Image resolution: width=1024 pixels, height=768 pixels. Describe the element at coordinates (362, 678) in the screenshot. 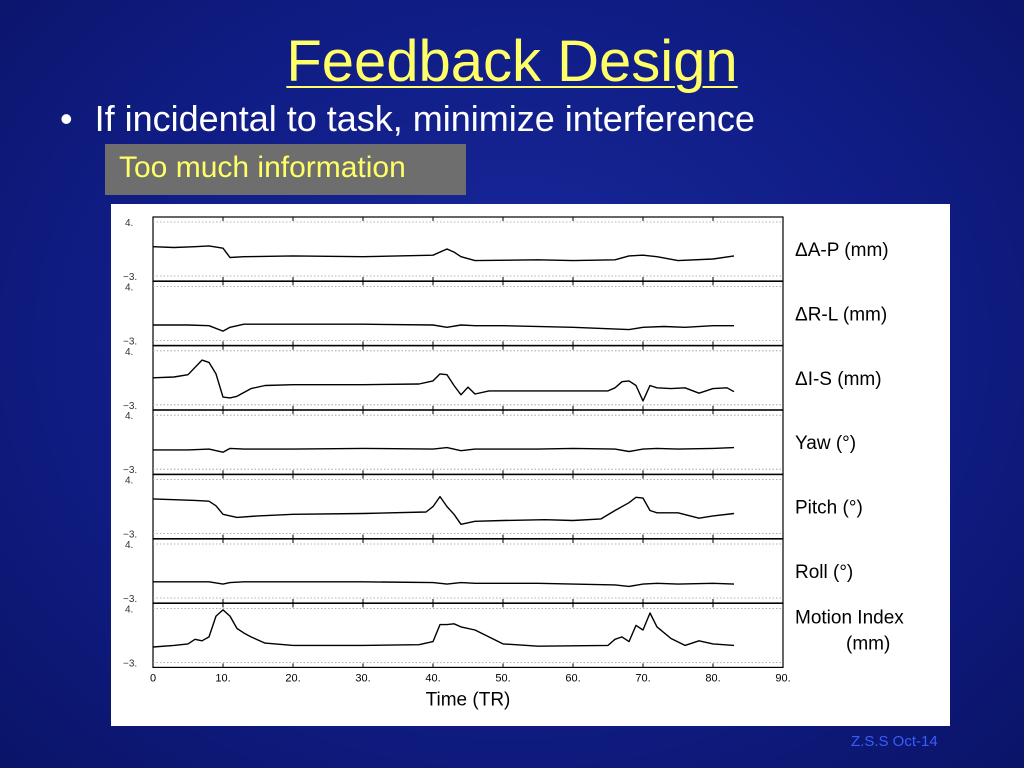

I see `x-tick-label: 30.` at that location.